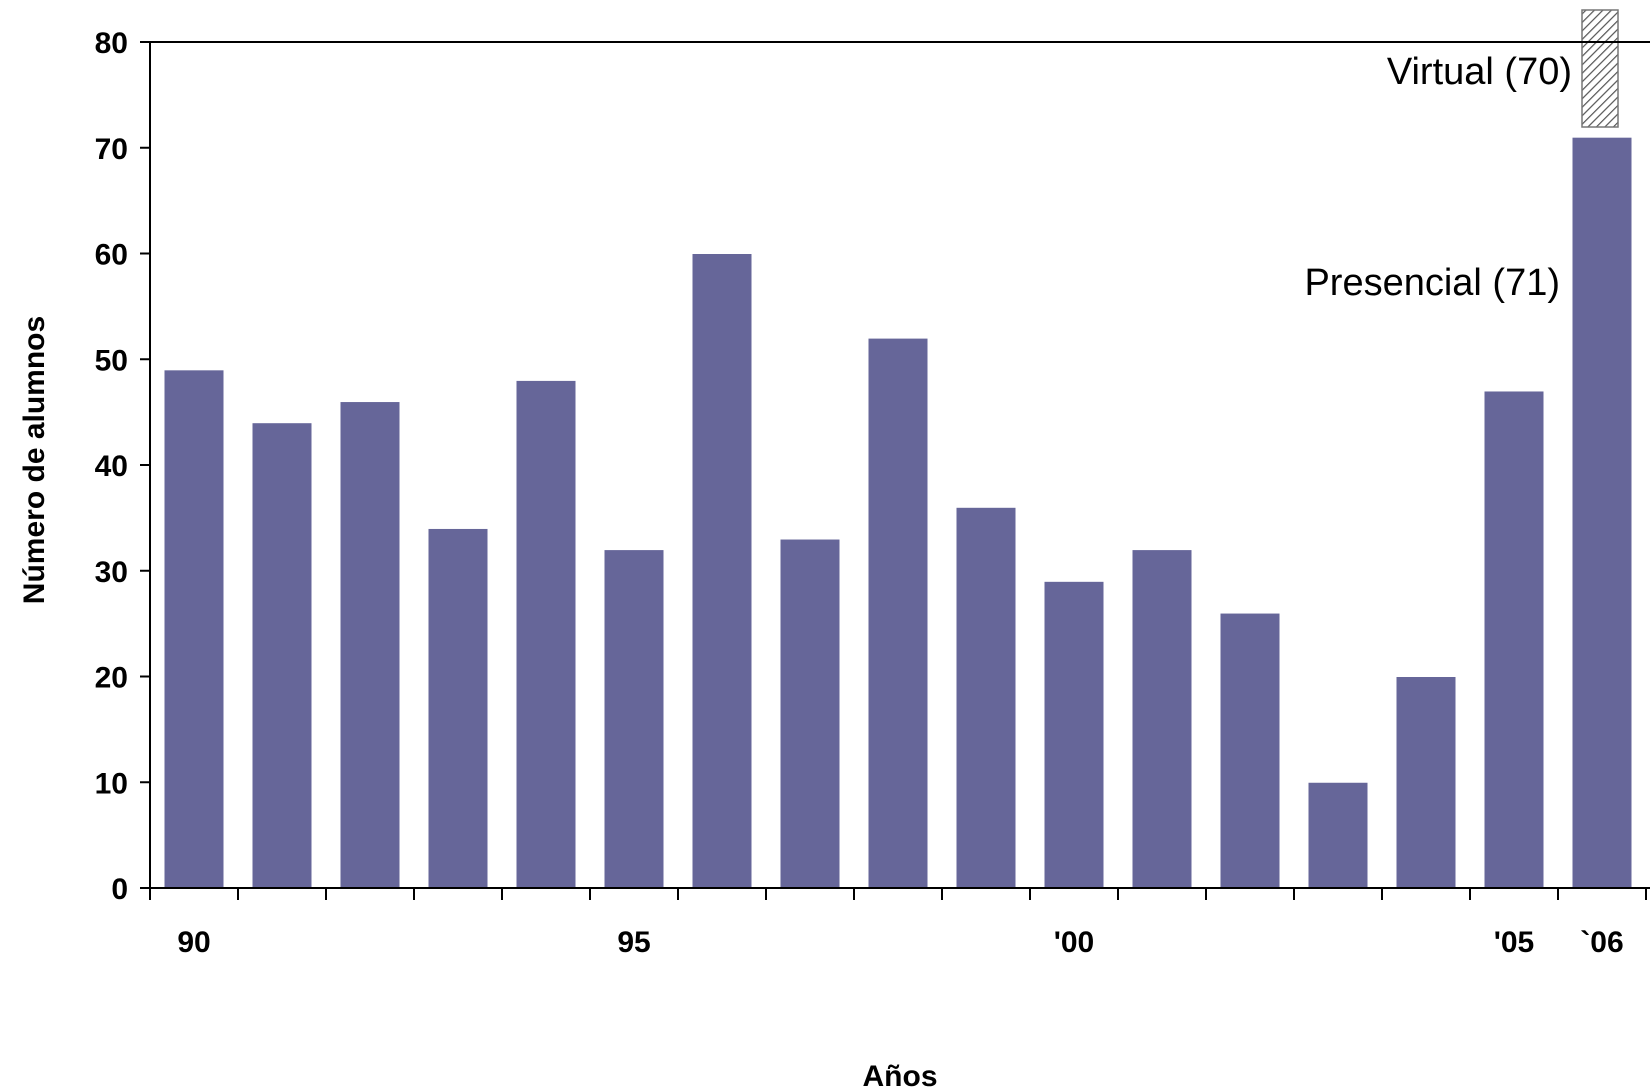 The width and height of the screenshot is (1650, 1092). Describe the element at coordinates (1514, 942) in the screenshot. I see `x-tick-label-2005: '05` at that location.